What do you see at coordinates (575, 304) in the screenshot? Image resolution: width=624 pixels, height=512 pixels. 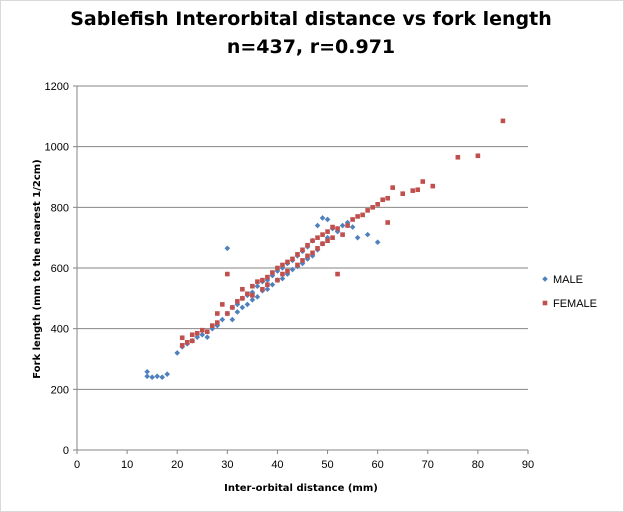 I see `legend-label-female: FEMALE` at bounding box center [575, 304].